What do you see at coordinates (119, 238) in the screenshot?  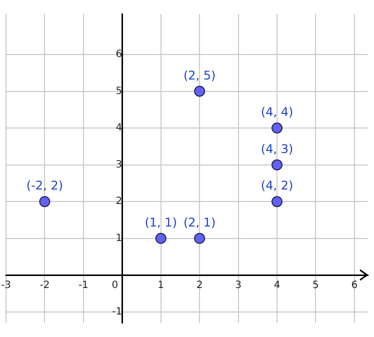 I see `y-tick-label: 1` at bounding box center [119, 238].